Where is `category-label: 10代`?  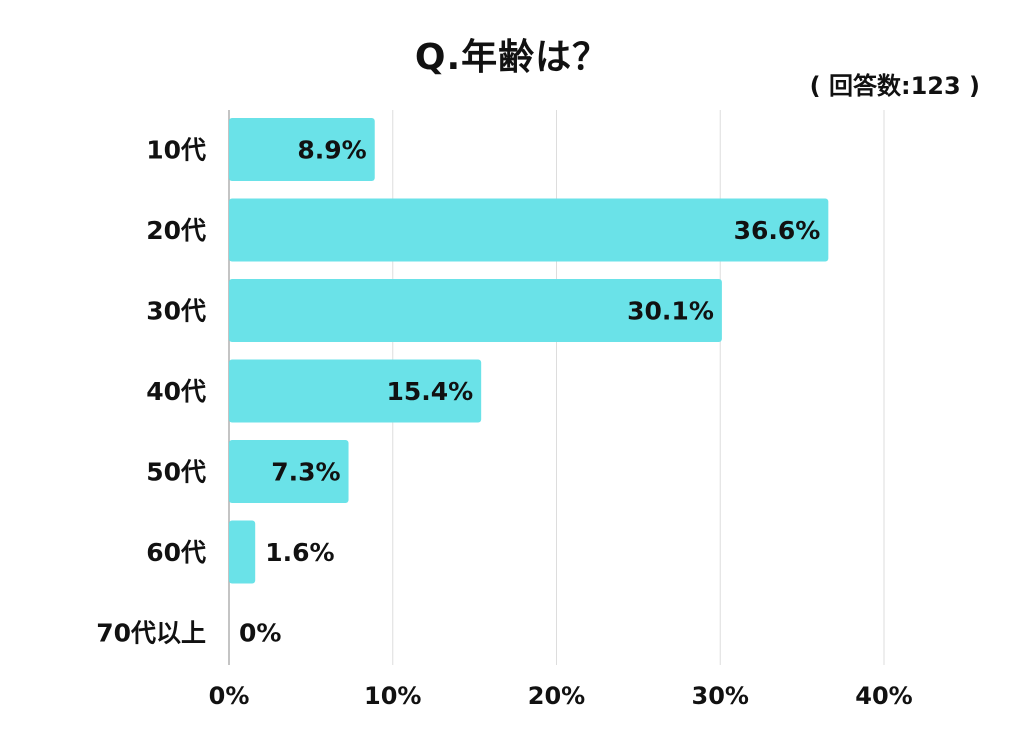 category-label: 10代 is located at coordinates (176, 150).